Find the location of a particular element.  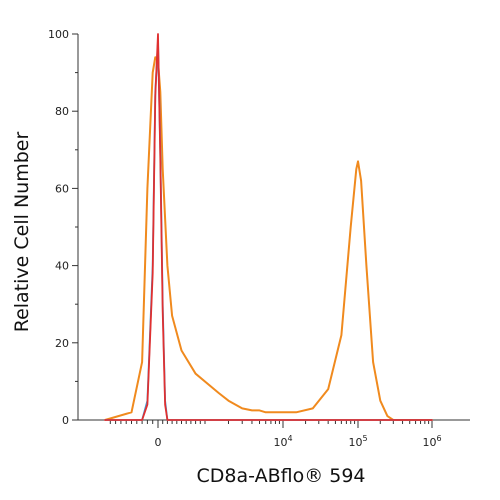

y-tick-label: 80 is located at coordinates (62, 111).